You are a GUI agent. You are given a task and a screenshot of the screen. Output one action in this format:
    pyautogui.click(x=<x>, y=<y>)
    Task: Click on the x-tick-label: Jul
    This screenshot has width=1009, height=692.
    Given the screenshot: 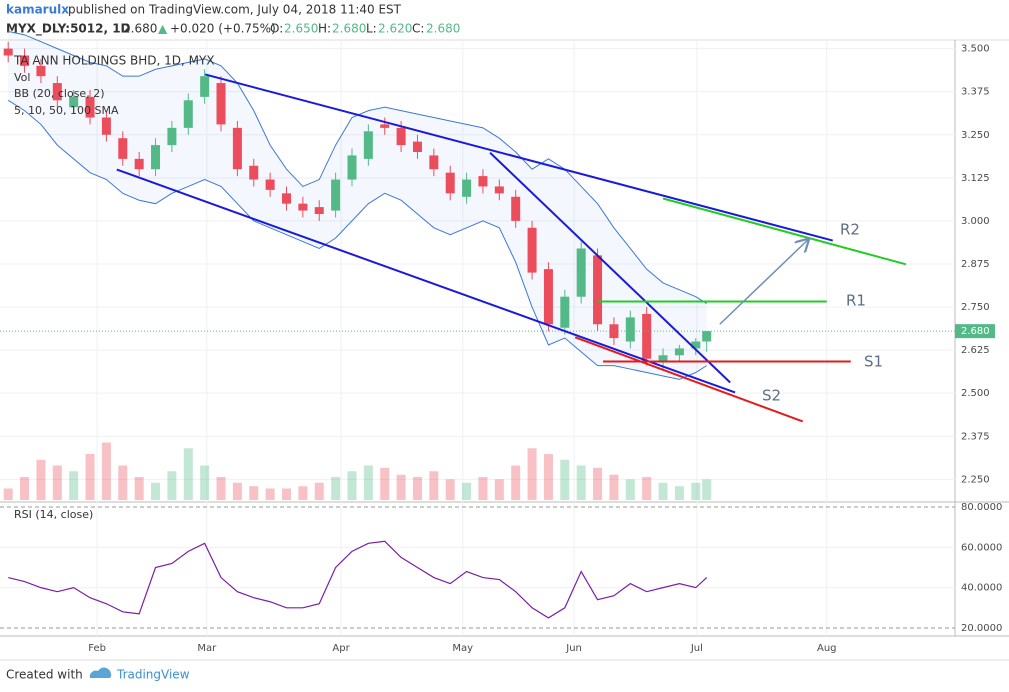 What is the action you would take?
    pyautogui.click(x=696, y=648)
    